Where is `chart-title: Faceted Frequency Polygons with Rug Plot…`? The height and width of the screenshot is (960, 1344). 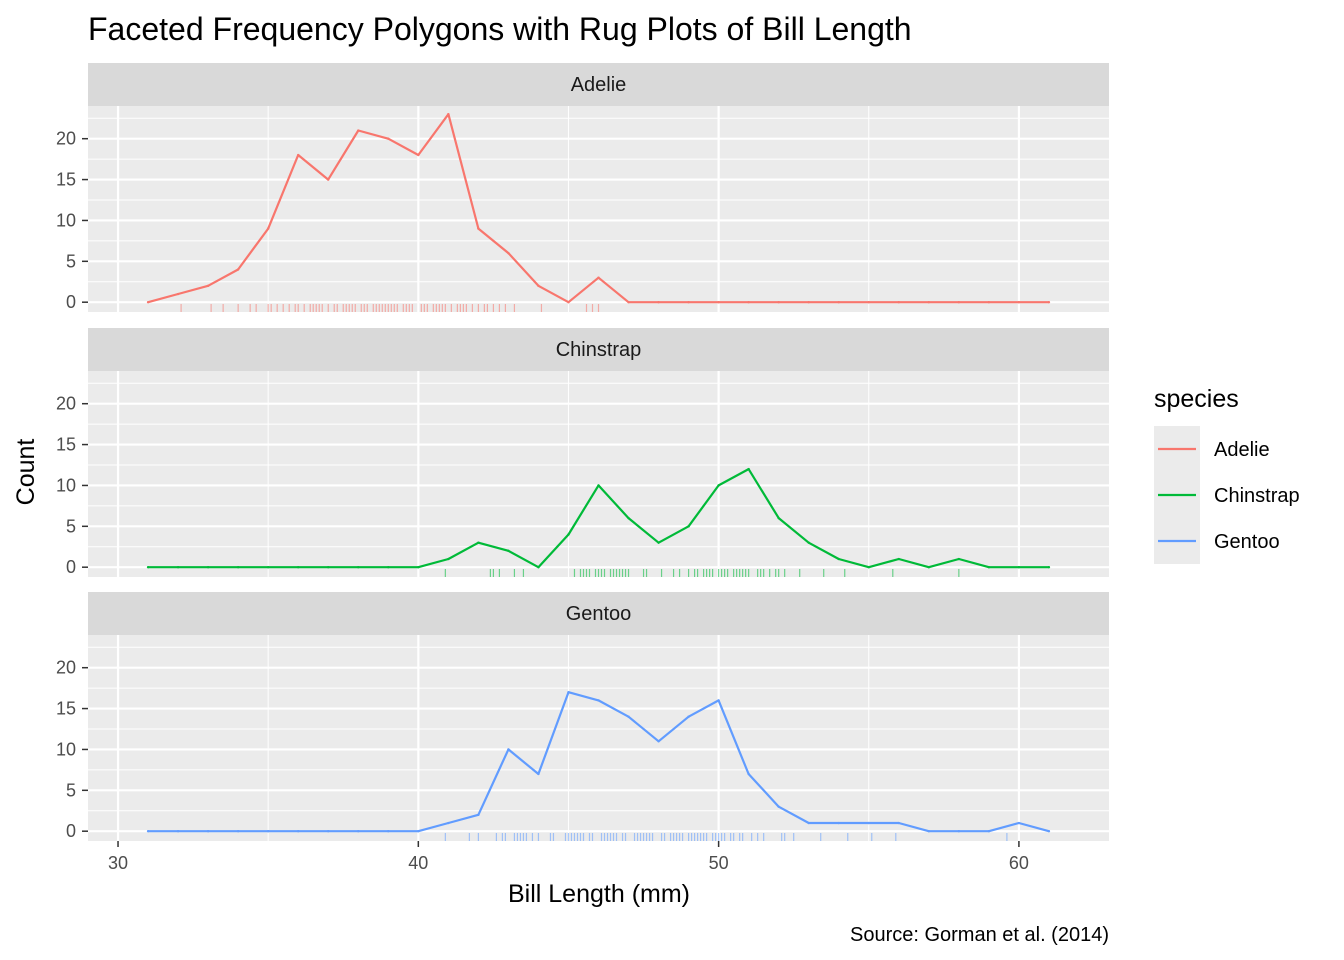
chart-title: Faceted Frequency Polygons with Rug Plot… is located at coordinates (500, 29).